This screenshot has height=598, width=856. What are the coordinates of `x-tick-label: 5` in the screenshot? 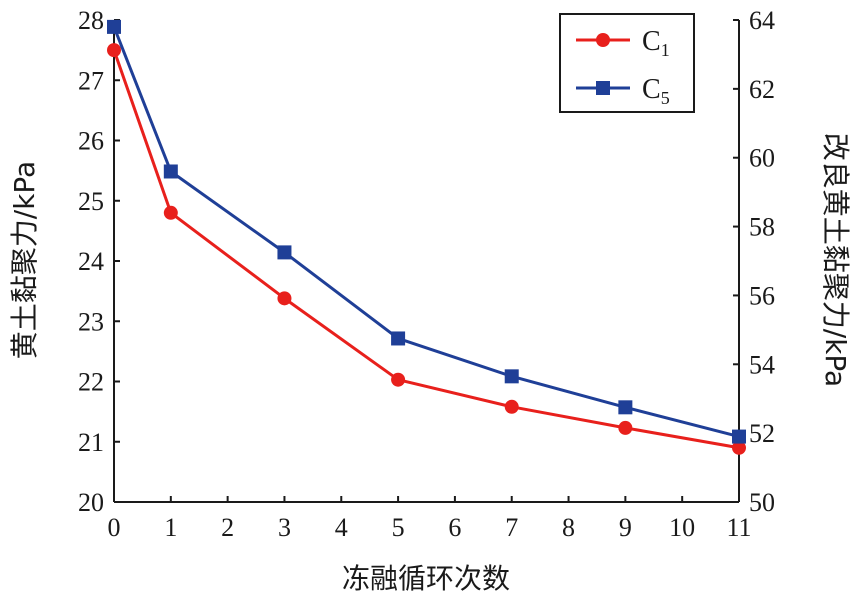 It's located at (398, 527).